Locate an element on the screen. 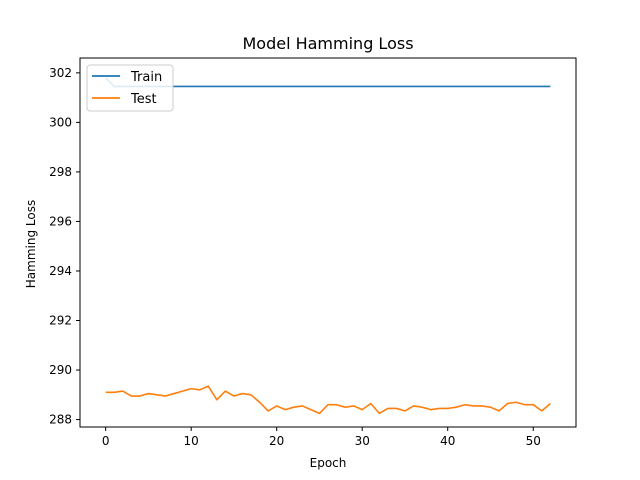 Image resolution: width=640 pixels, height=480 pixels. x-tick-label: 30 is located at coordinates (362, 441).